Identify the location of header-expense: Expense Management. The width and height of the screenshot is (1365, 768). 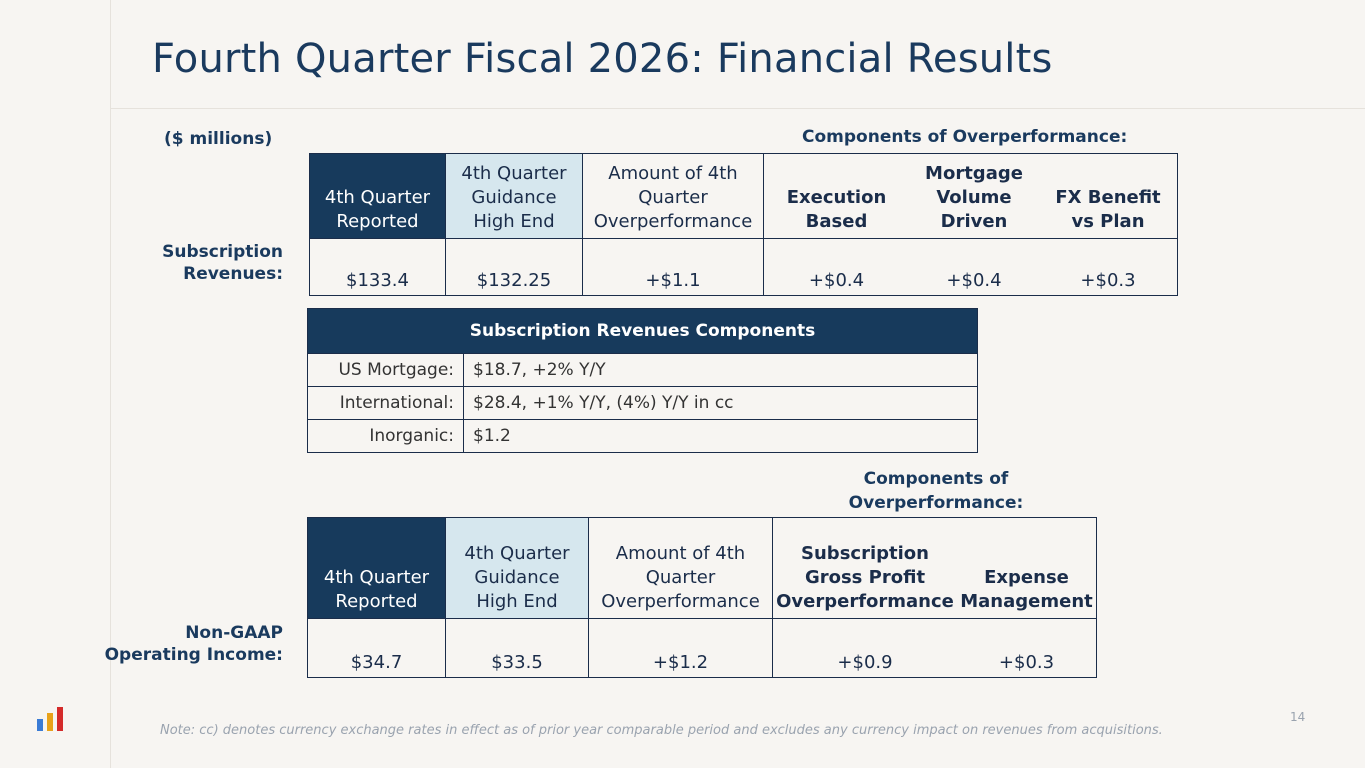
(1027, 568).